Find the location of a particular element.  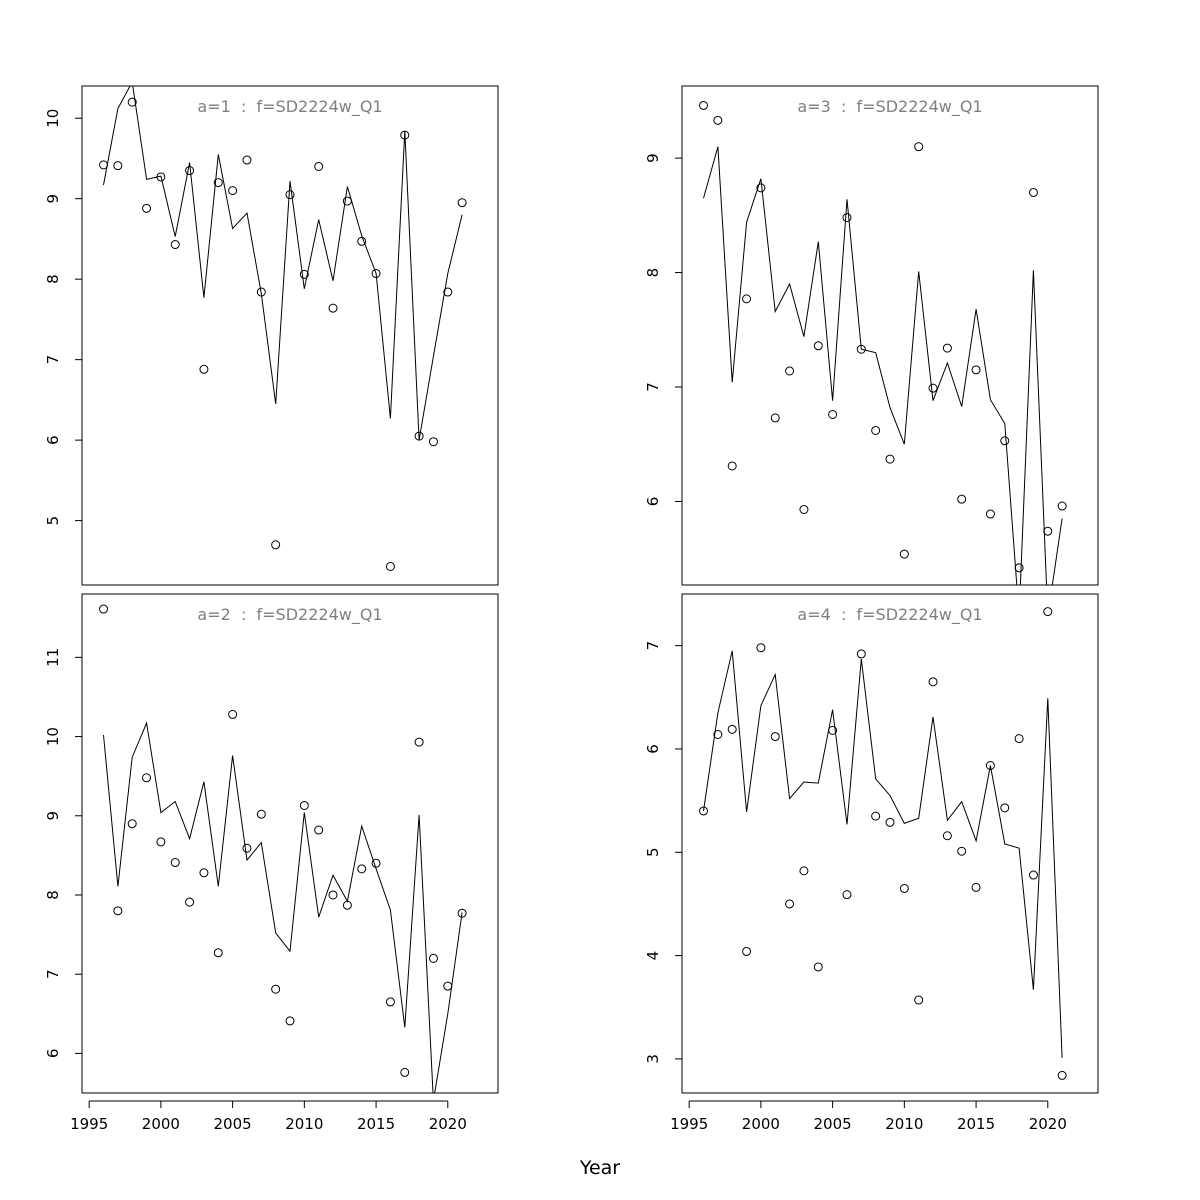

x-tick-label: 2005 is located at coordinates (233, 1124).